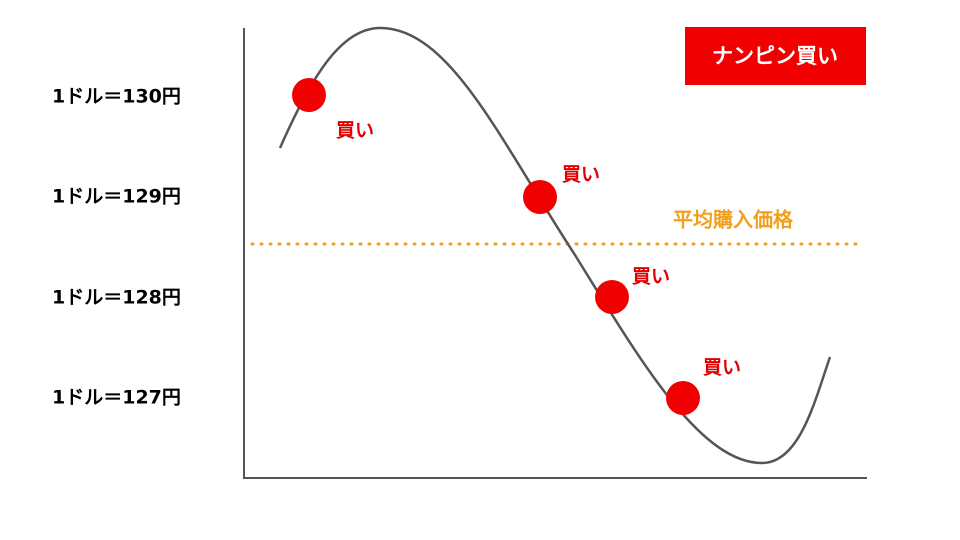 The width and height of the screenshot is (960, 540). I want to click on y-label: 1ドル＝130円, so click(116, 97).